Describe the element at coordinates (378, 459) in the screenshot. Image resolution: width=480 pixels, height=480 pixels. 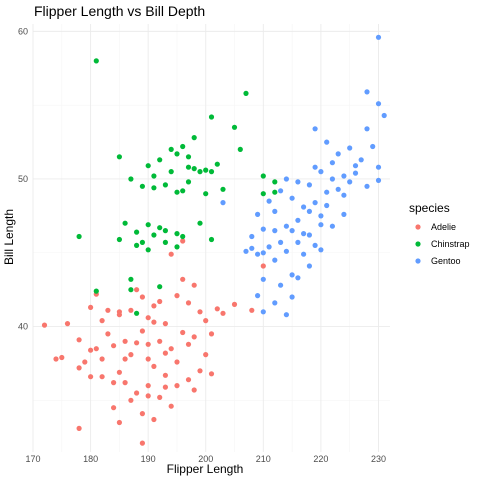
I see `x-tick-label: 230` at that location.